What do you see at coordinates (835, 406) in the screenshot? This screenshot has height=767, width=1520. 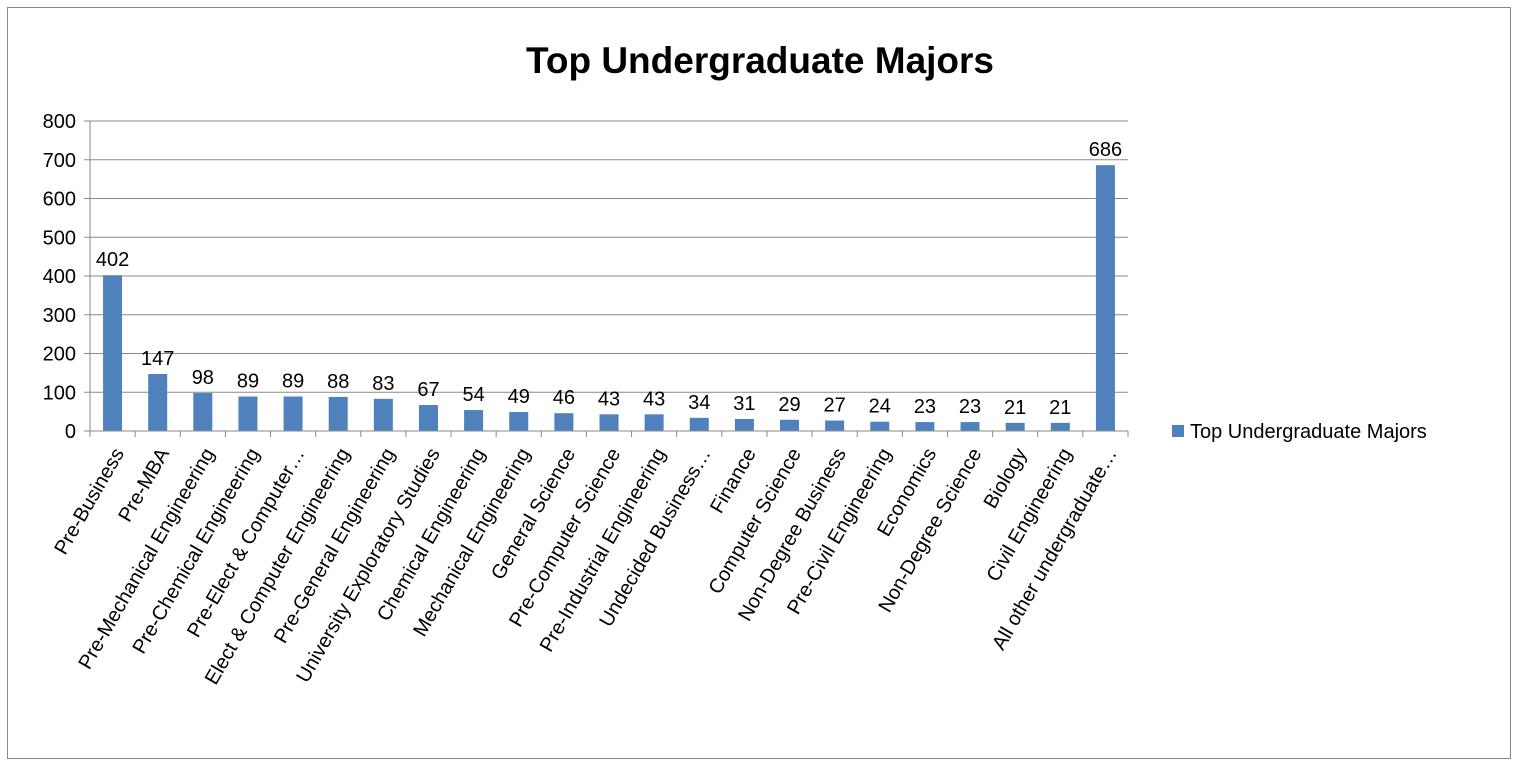 I see `data-label: 27` at bounding box center [835, 406].